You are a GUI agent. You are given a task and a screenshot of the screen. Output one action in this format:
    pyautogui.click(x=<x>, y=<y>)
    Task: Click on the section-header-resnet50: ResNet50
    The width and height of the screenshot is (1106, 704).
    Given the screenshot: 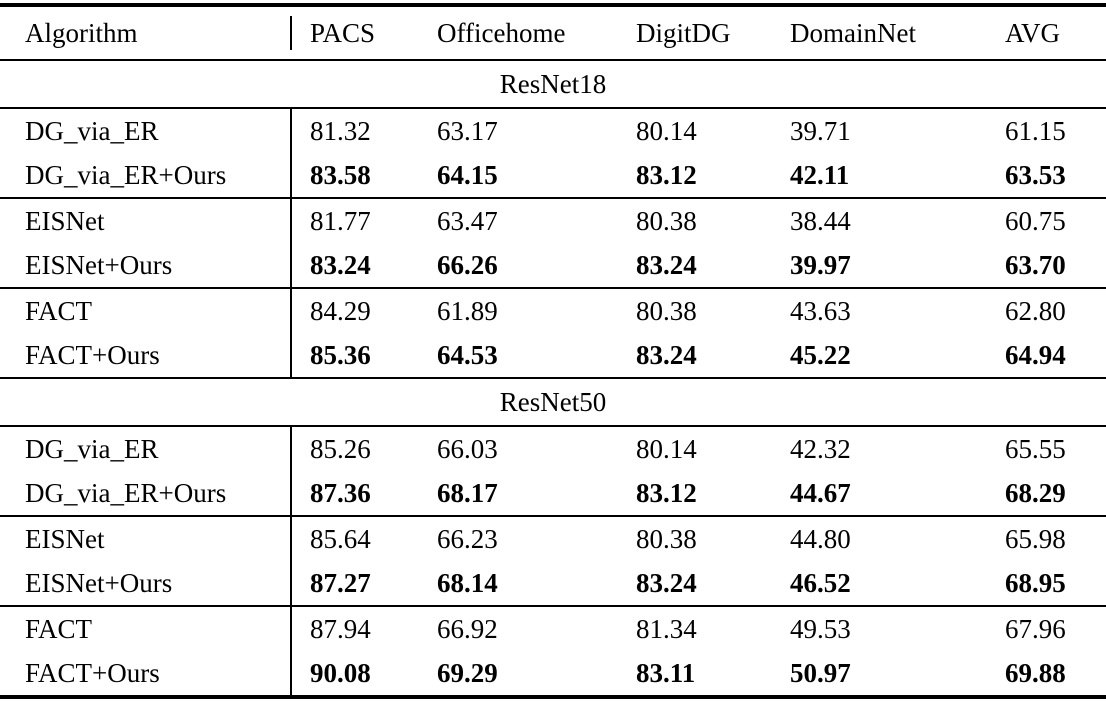 What is the action you would take?
    pyautogui.click(x=553, y=402)
    